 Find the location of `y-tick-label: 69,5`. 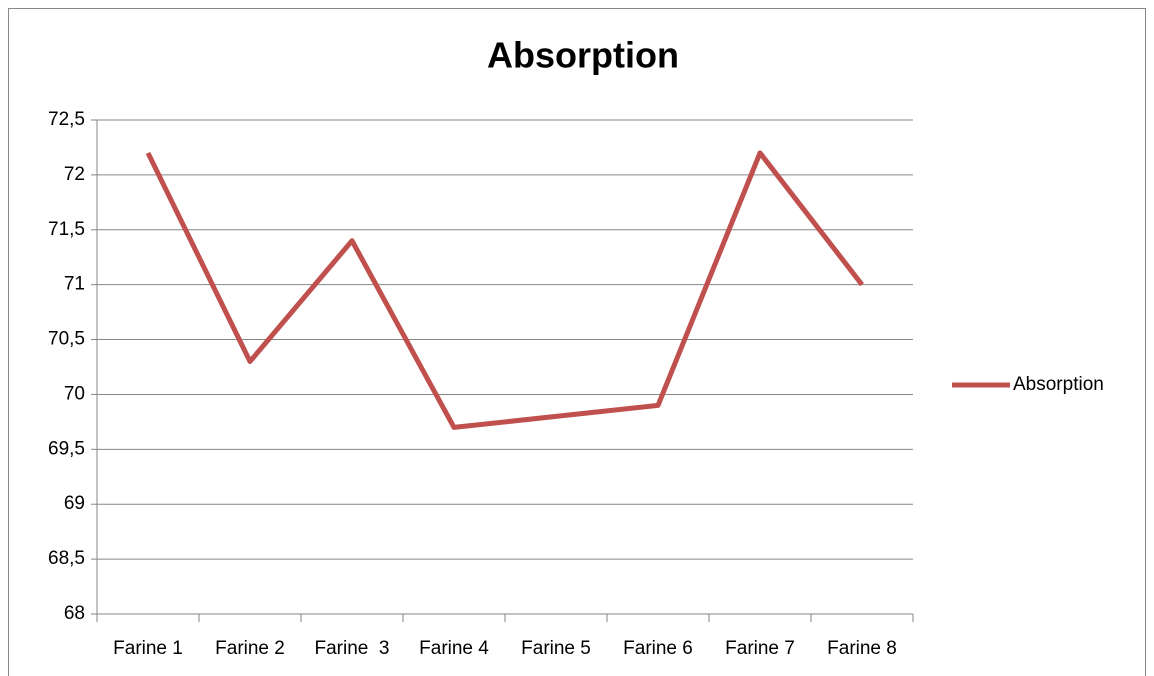

y-tick-label: 69,5 is located at coordinates (66, 448).